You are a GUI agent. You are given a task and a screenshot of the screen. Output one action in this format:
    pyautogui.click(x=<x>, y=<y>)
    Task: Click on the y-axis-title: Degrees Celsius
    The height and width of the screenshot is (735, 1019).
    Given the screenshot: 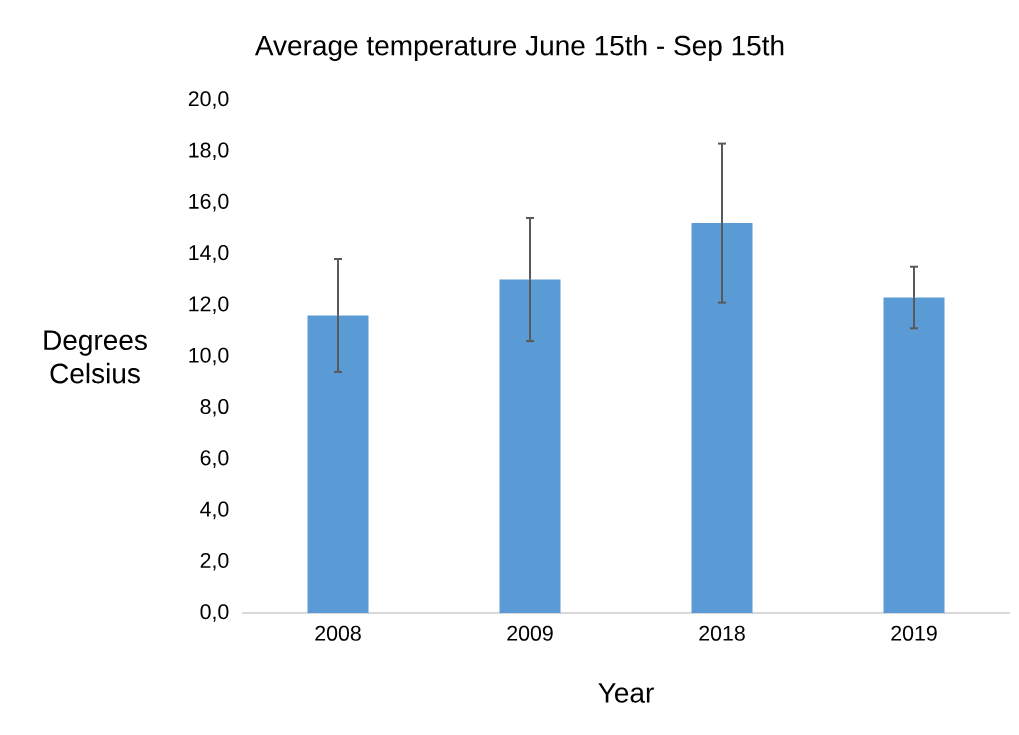 What is the action you would take?
    pyautogui.click(x=95, y=357)
    